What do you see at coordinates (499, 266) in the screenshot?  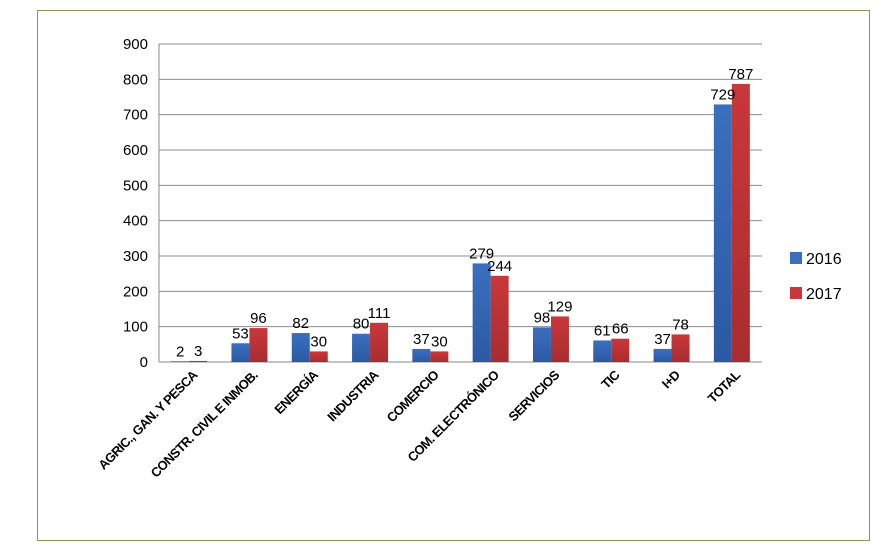 I see `data-label: 244` at bounding box center [499, 266].